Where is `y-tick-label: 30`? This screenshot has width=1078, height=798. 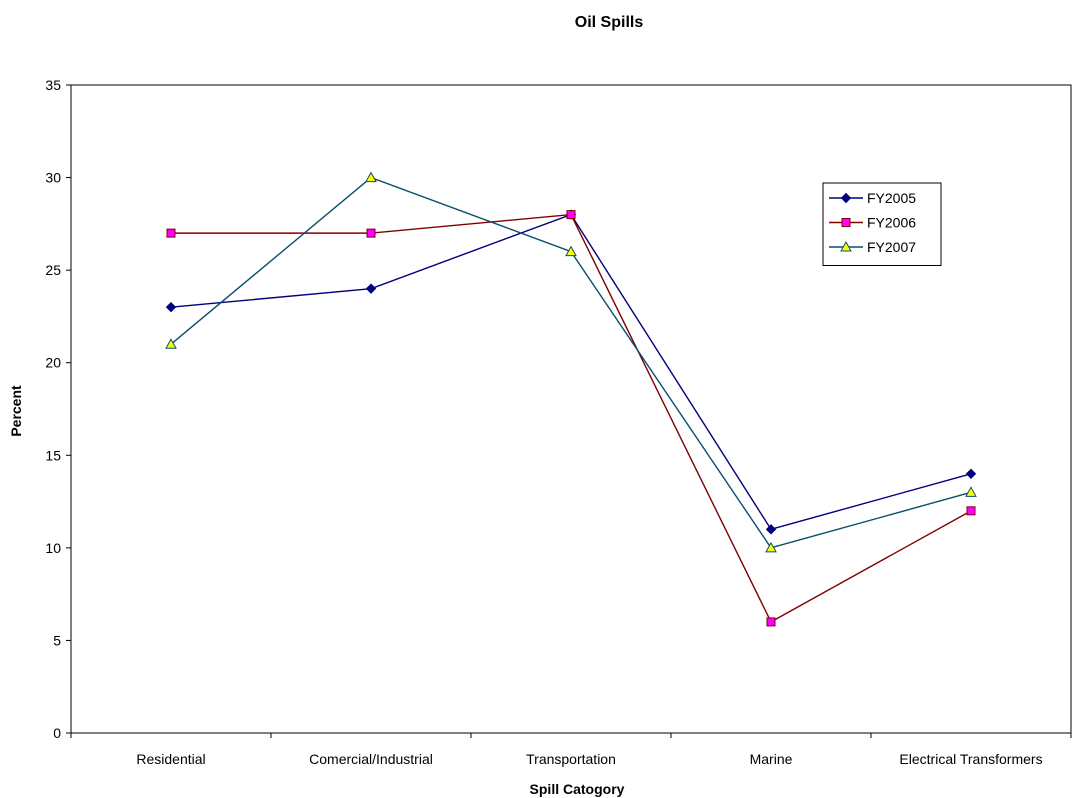 y-tick-label: 30 is located at coordinates (53, 178).